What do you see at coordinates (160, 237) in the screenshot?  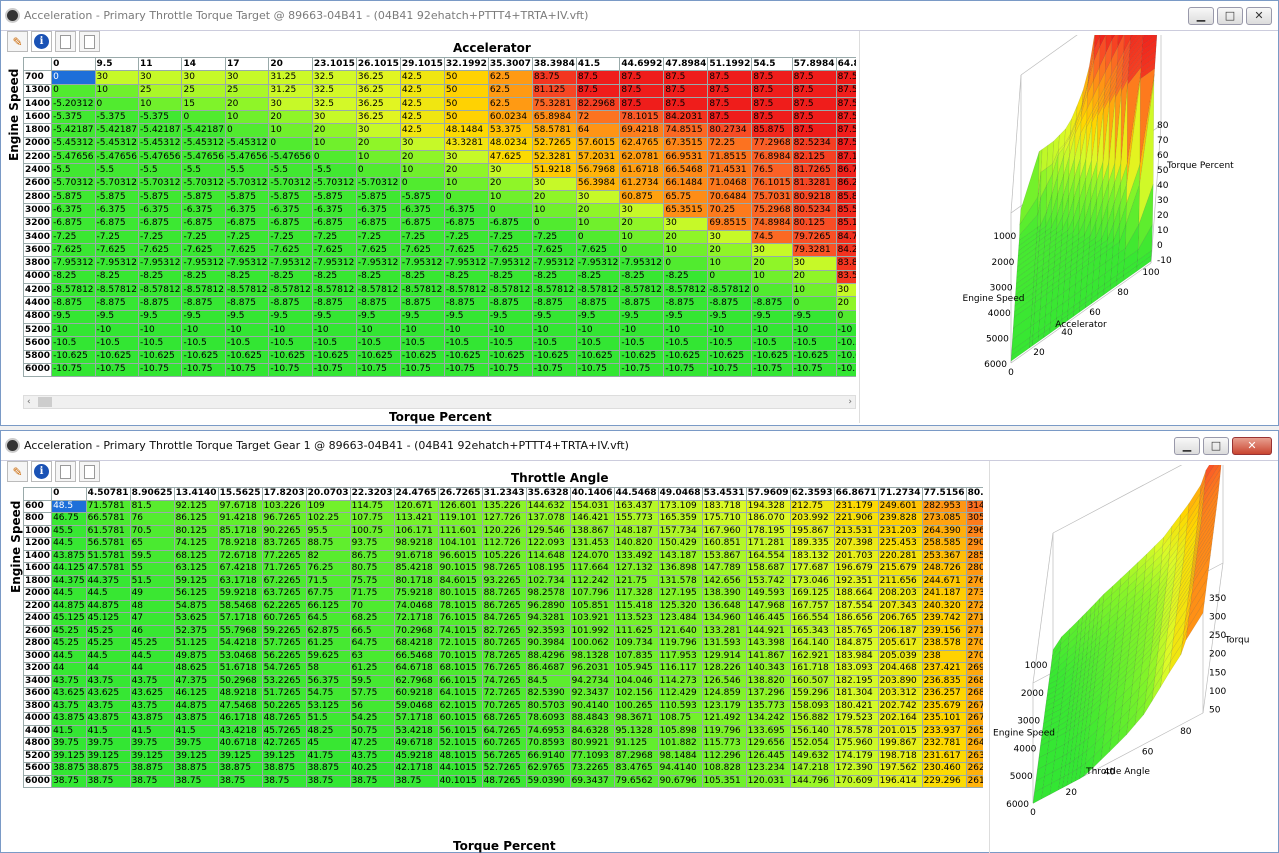 I see `table-cell: -7.25` at bounding box center [160, 237].